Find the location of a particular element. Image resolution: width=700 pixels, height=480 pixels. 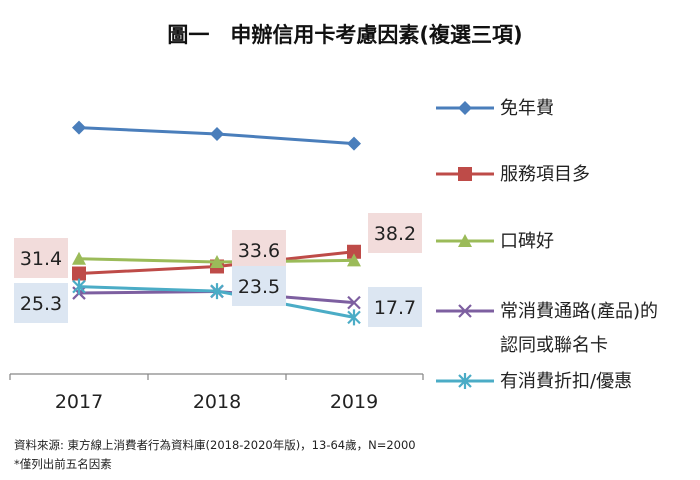

data-label: 25.3 is located at coordinates (41, 303).